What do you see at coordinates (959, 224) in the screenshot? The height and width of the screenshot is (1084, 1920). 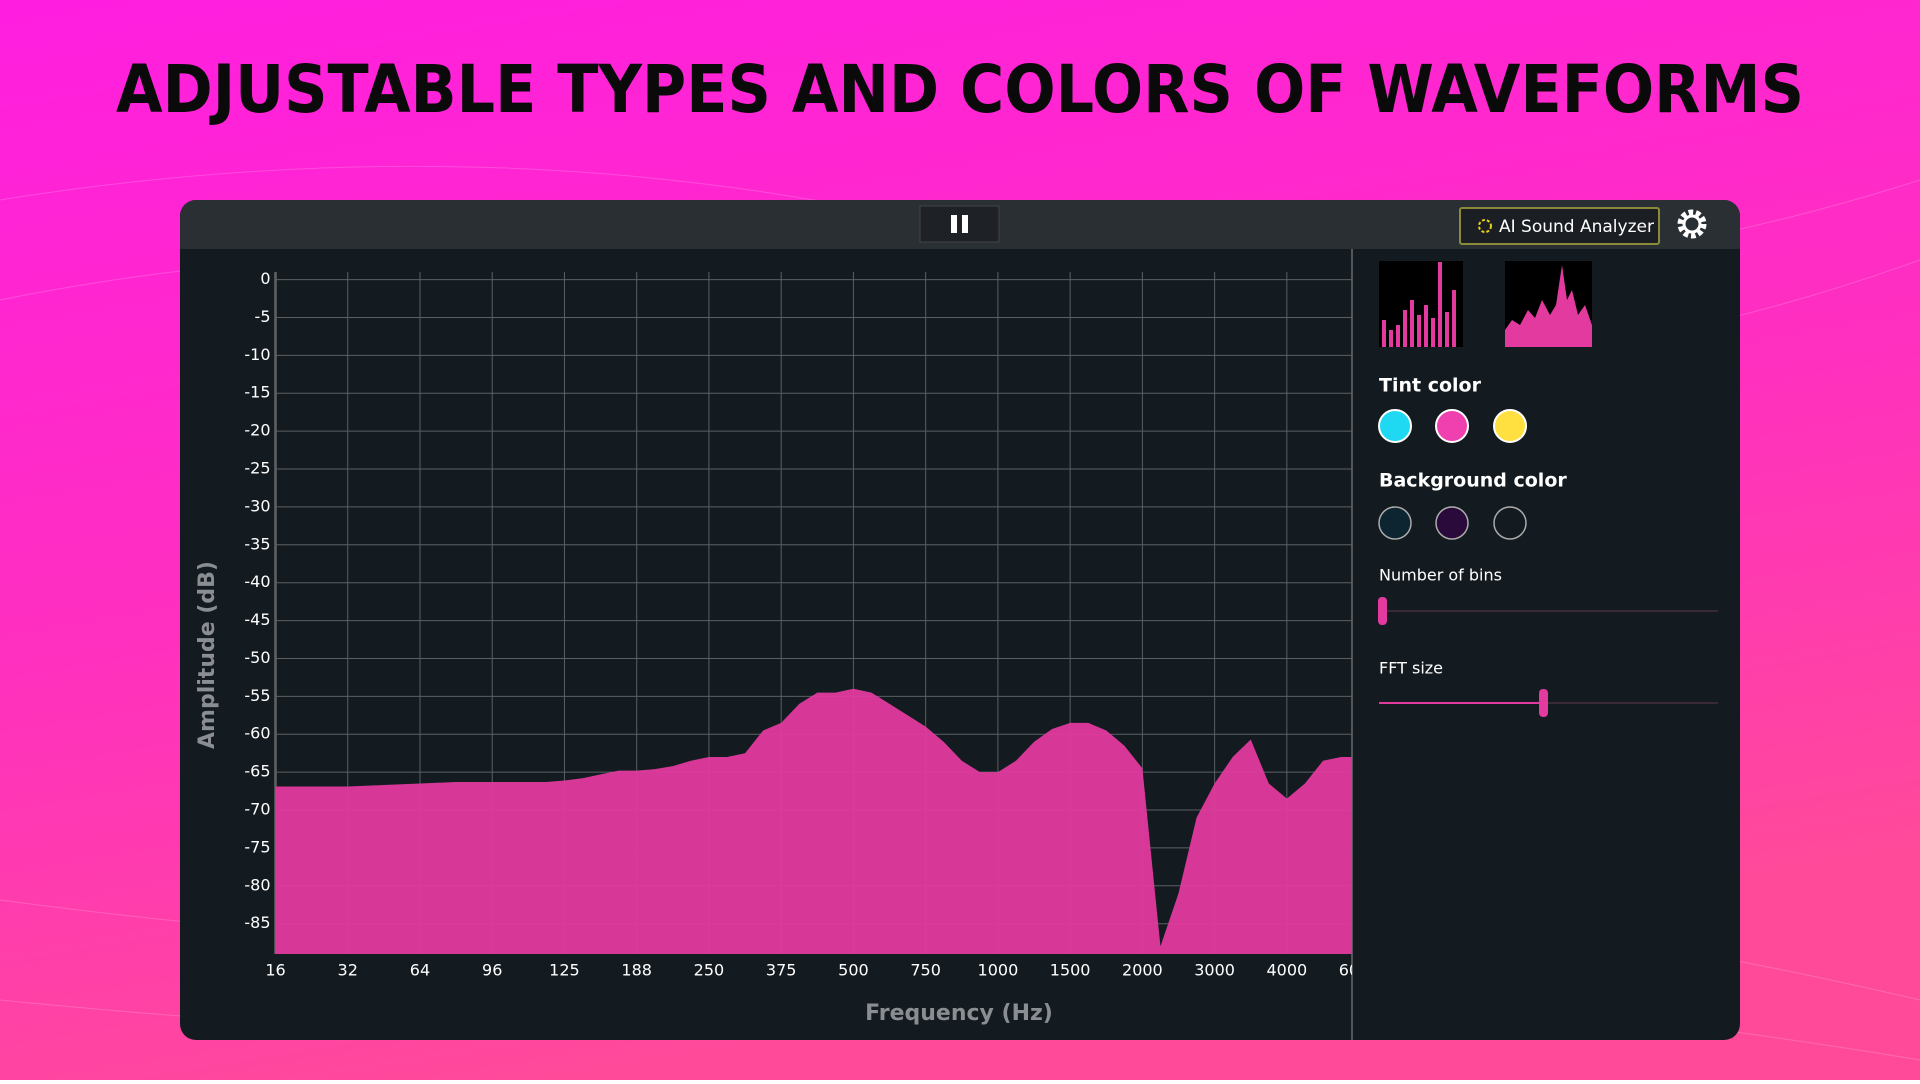 I see `pause-button` at bounding box center [959, 224].